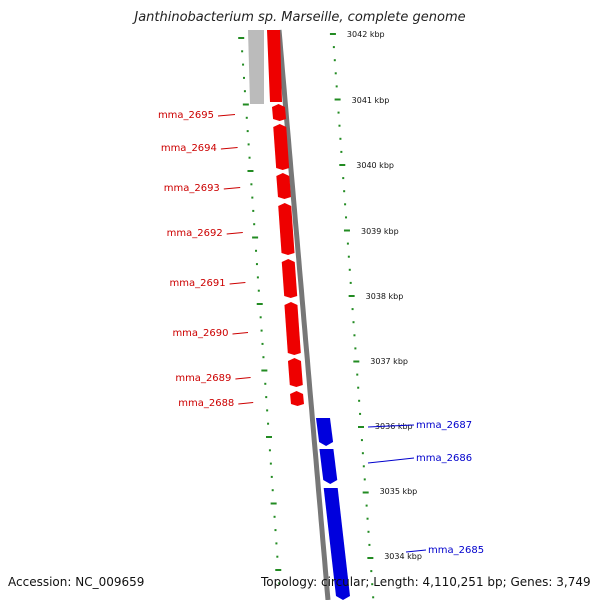 The width and height of the screenshot is (600, 600). What do you see at coordinates (256, 67) in the screenshot?
I see `grey-gene-segment` at bounding box center [256, 67].